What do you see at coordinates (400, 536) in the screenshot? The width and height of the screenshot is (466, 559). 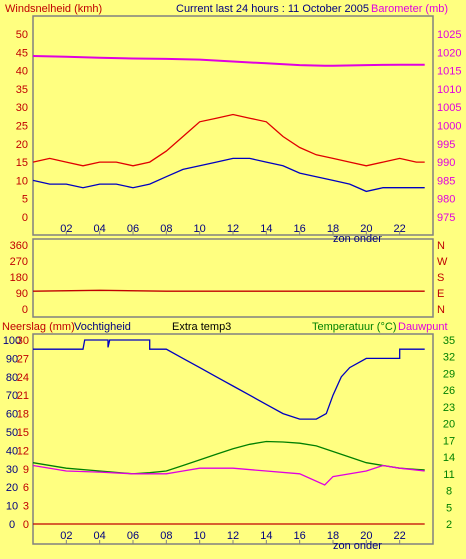 I see `x-tick-label: 22` at bounding box center [400, 536].